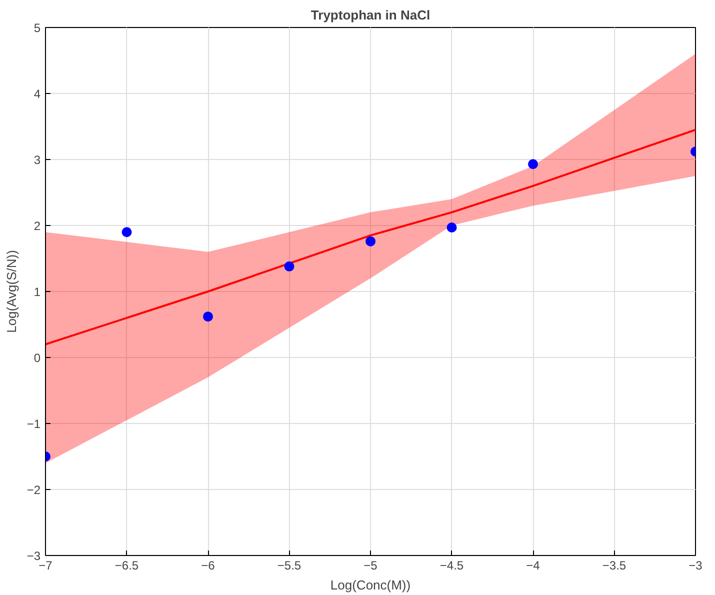  What do you see at coordinates (33, 424) in the screenshot?
I see `y-tick-label: −1` at bounding box center [33, 424].